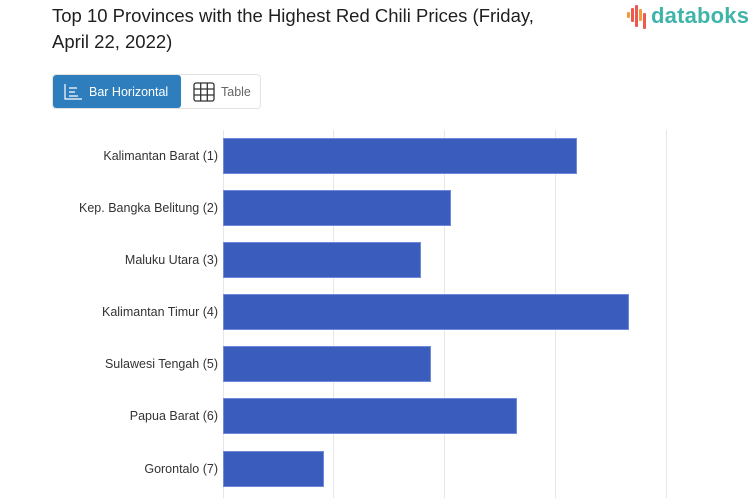 The height and width of the screenshot is (498, 753). I want to click on bar-row: Kalimantan Timur (4), so click(376, 312).